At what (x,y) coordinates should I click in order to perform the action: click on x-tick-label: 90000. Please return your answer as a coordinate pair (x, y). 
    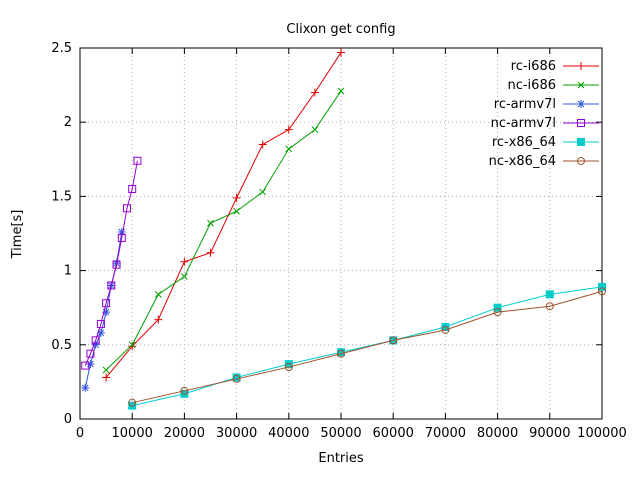
    Looking at the image, I should click on (549, 433).